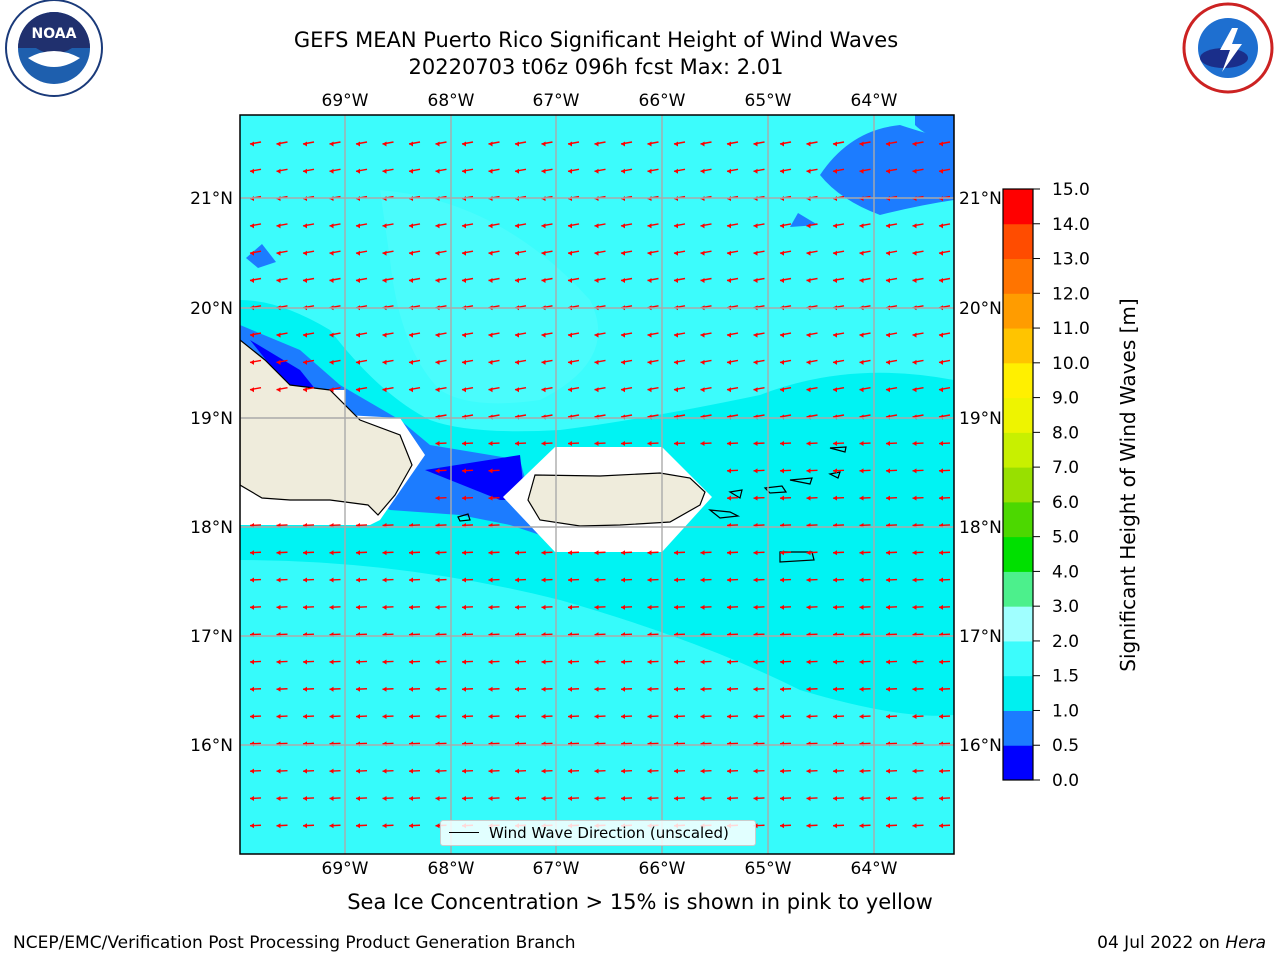 This screenshot has width=1280, height=960. I want to click on colorbar-tick-label: 1.5, so click(1065, 677).